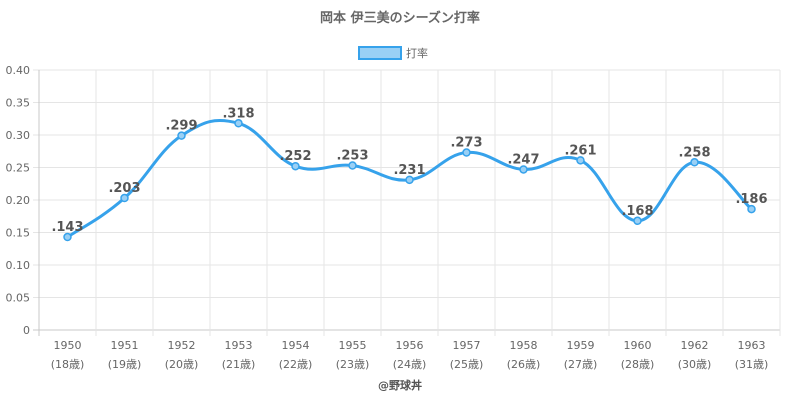 The height and width of the screenshot is (400, 800). What do you see at coordinates (239, 345) in the screenshot?
I see `x-tick-label: 1953` at bounding box center [239, 345].